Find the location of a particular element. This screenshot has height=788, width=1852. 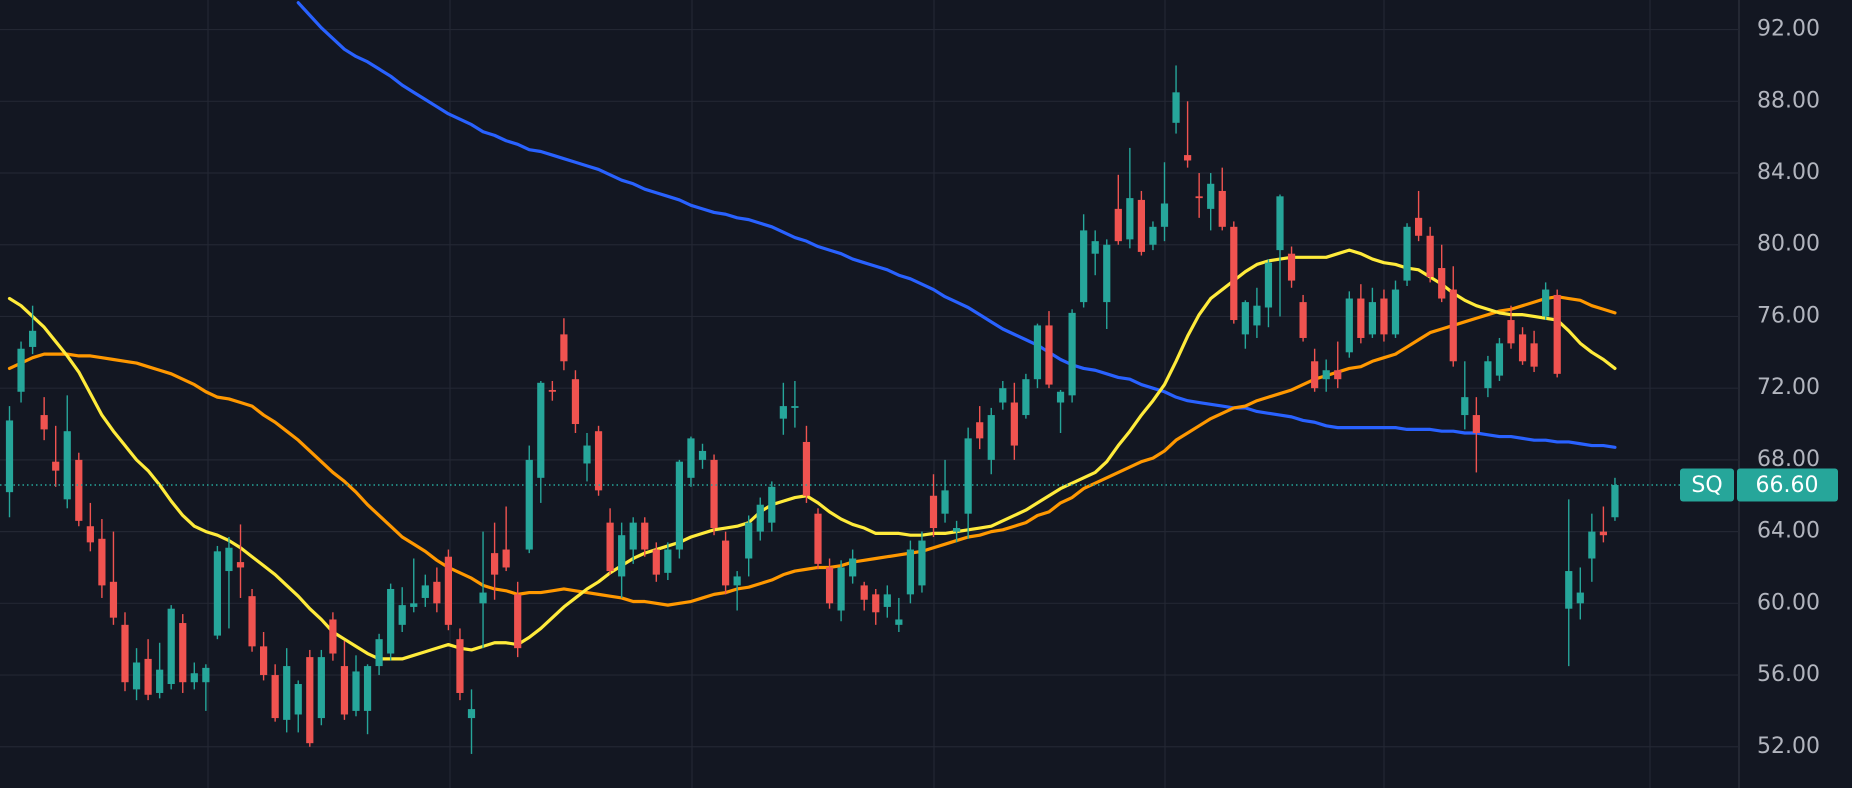

y-tick-label: 84.00 is located at coordinates (1788, 172).